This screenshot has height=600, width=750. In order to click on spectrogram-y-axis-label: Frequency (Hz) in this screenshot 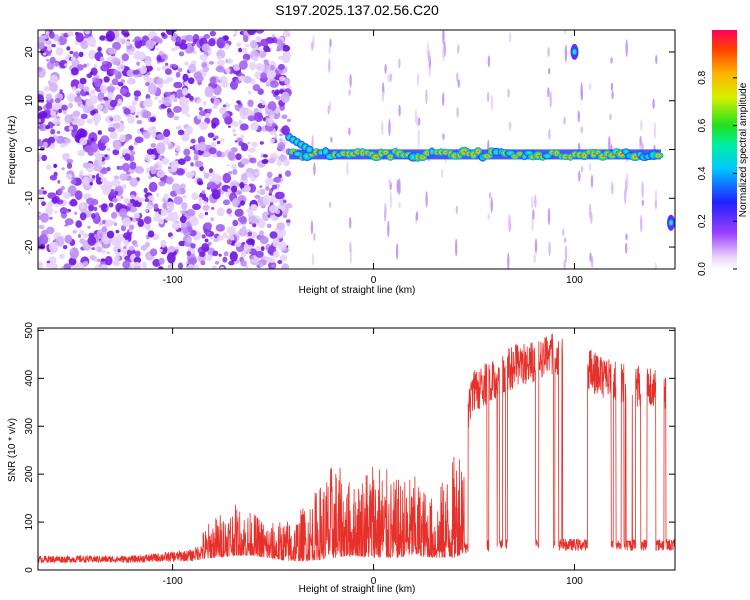, I will do `click(12, 150)`.